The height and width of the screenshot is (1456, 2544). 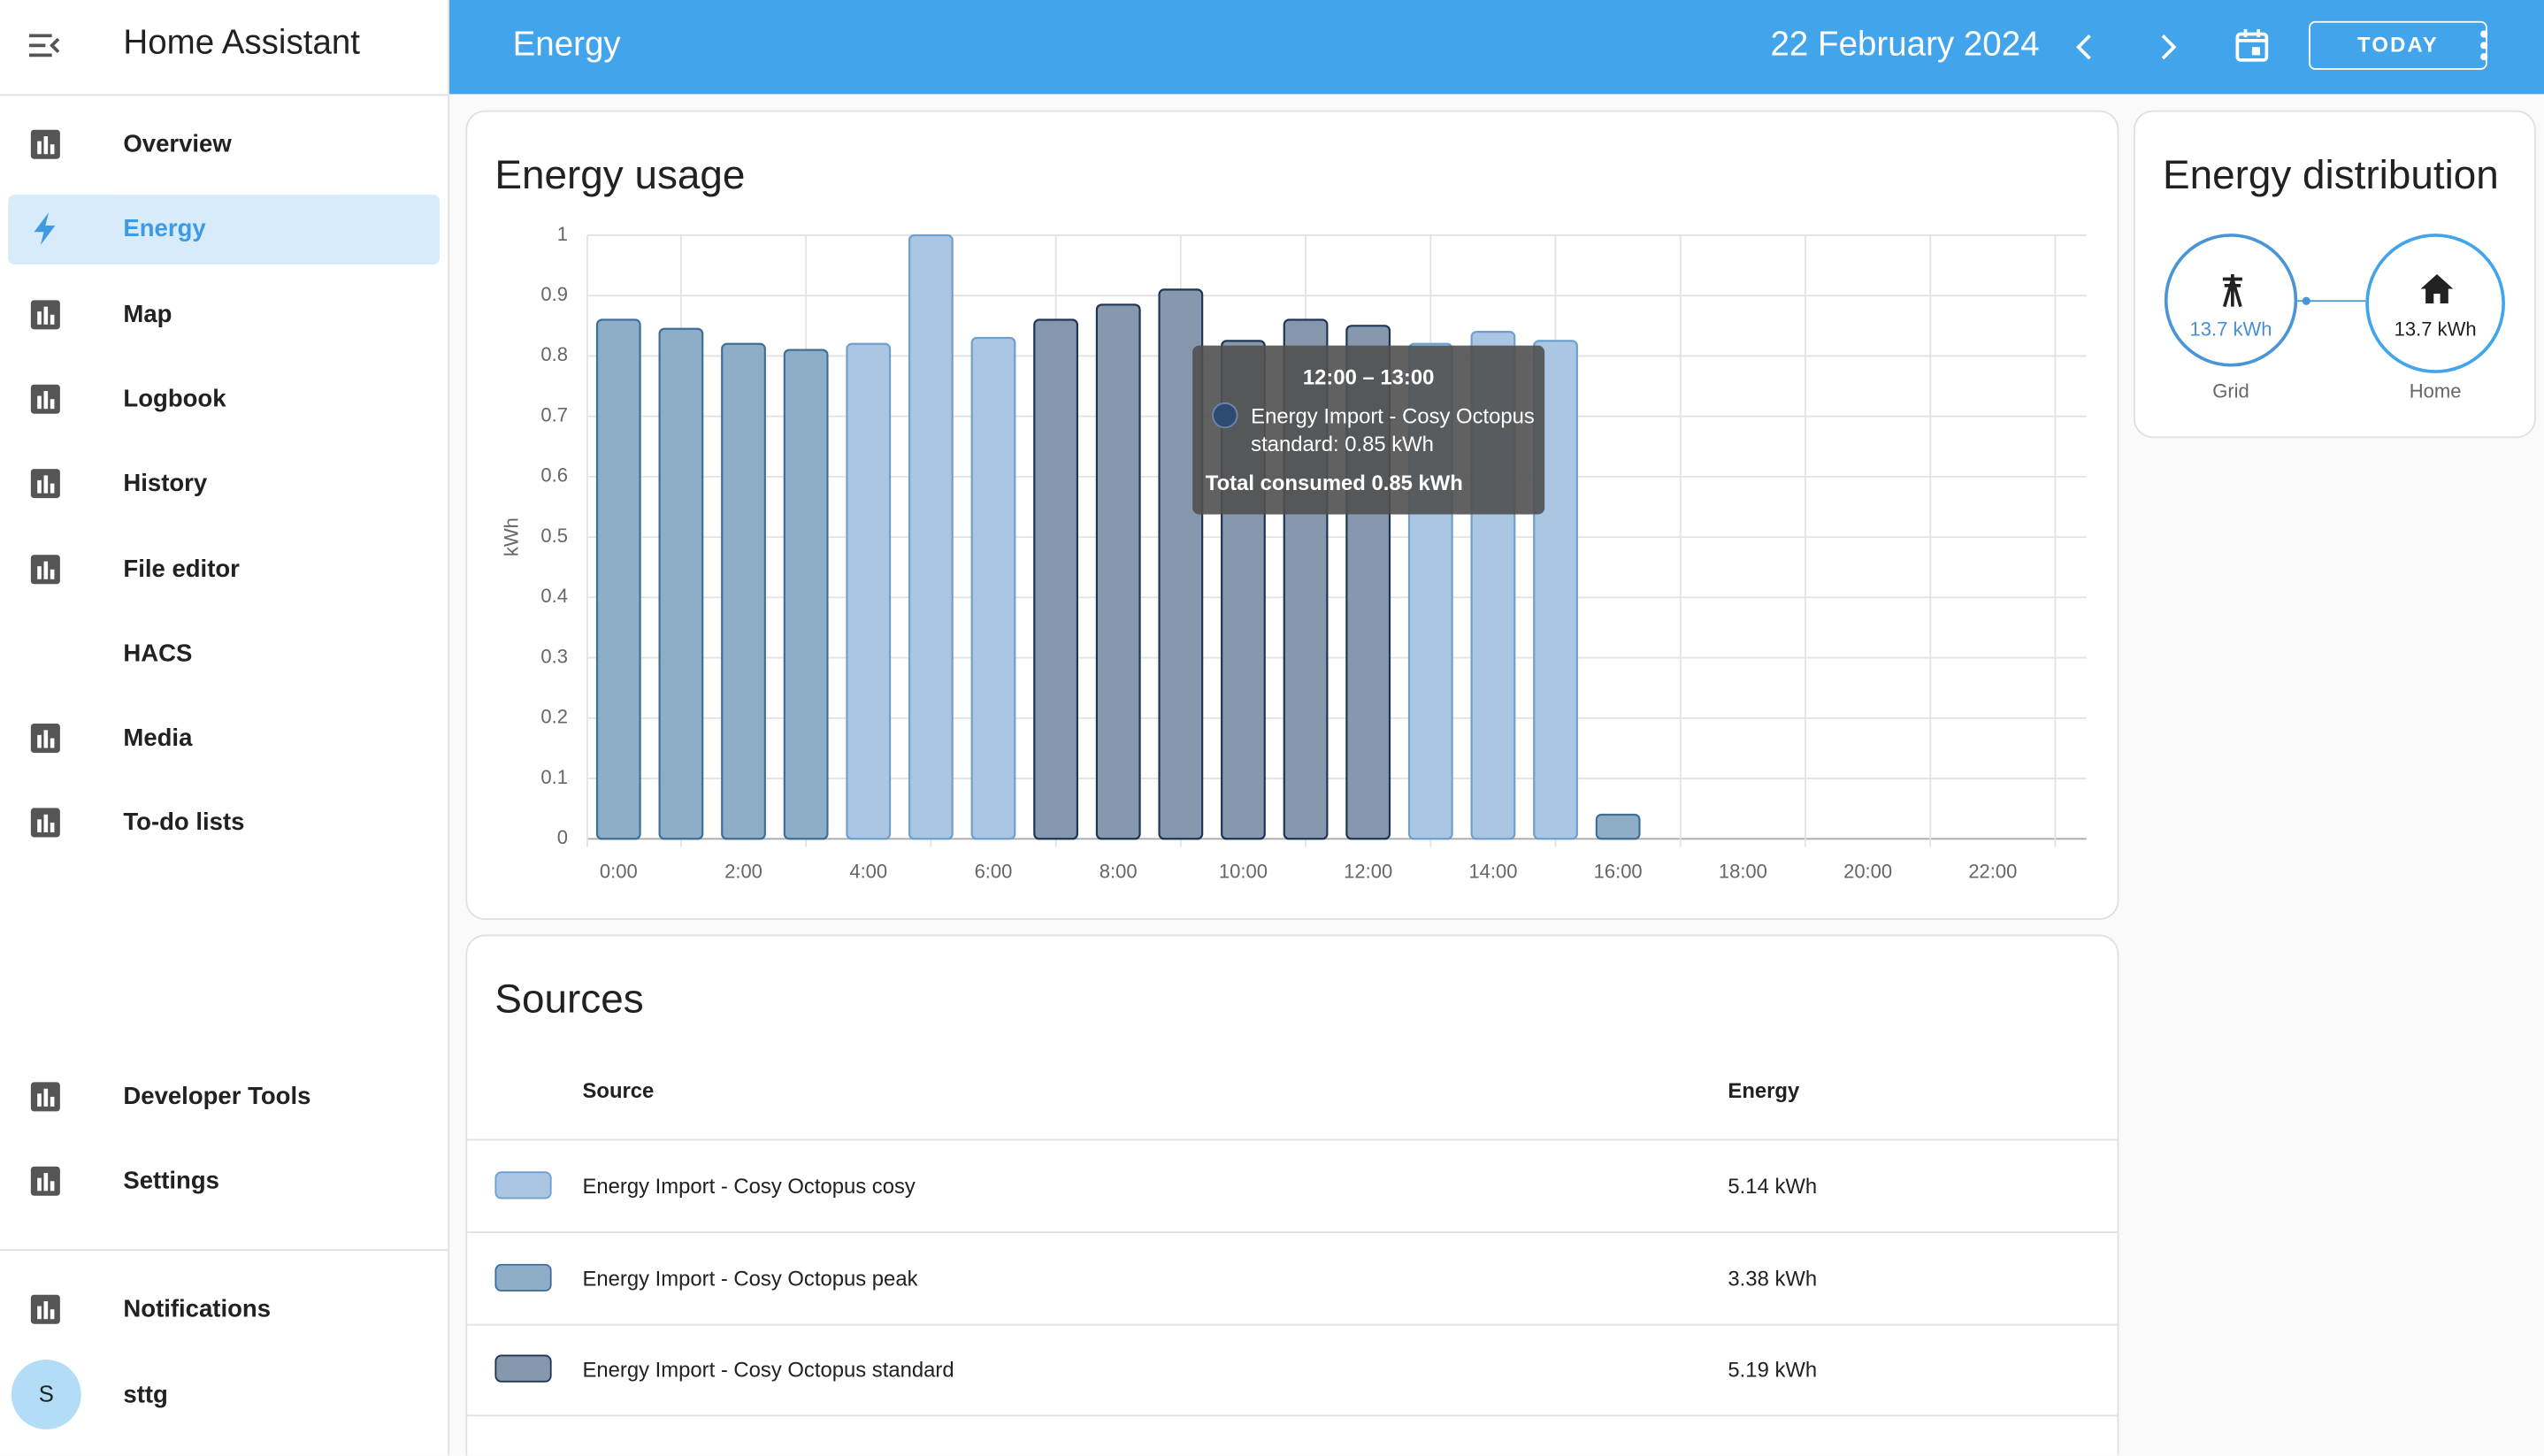 I want to click on column-header: Energy, so click(x=1764, y=1090).